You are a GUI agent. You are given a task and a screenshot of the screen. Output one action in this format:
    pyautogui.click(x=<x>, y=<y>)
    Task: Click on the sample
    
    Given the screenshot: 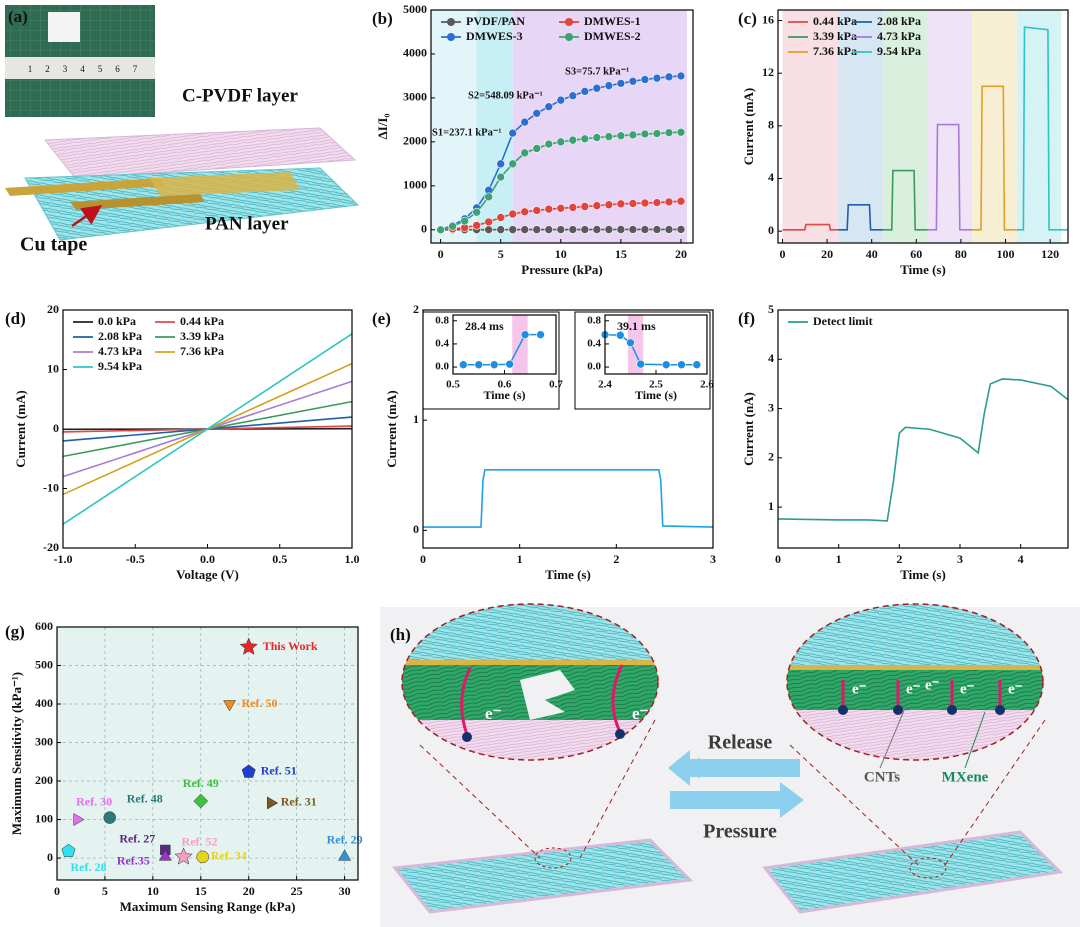 What is the action you would take?
    pyautogui.click(x=64, y=27)
    